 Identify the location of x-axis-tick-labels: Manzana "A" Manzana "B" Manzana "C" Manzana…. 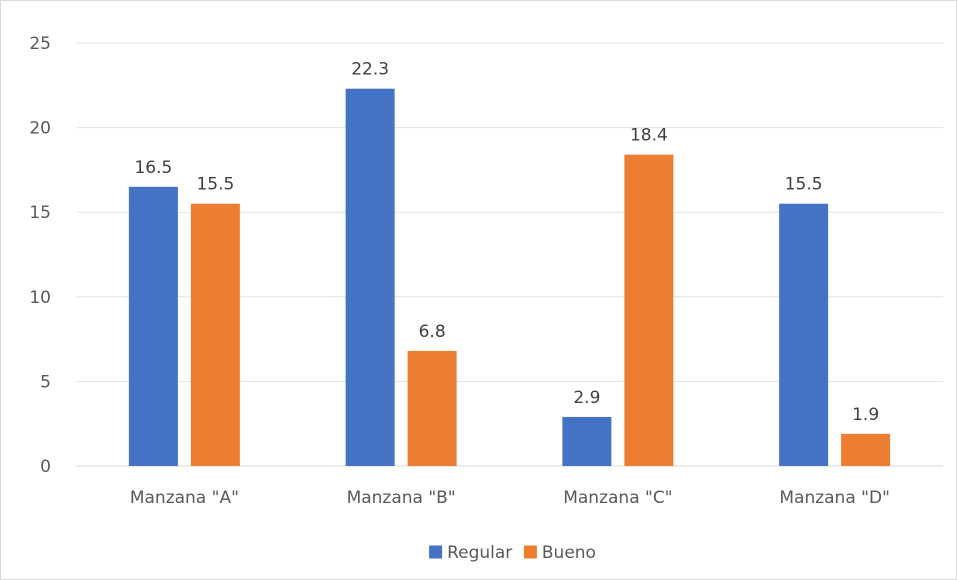
(510, 498).